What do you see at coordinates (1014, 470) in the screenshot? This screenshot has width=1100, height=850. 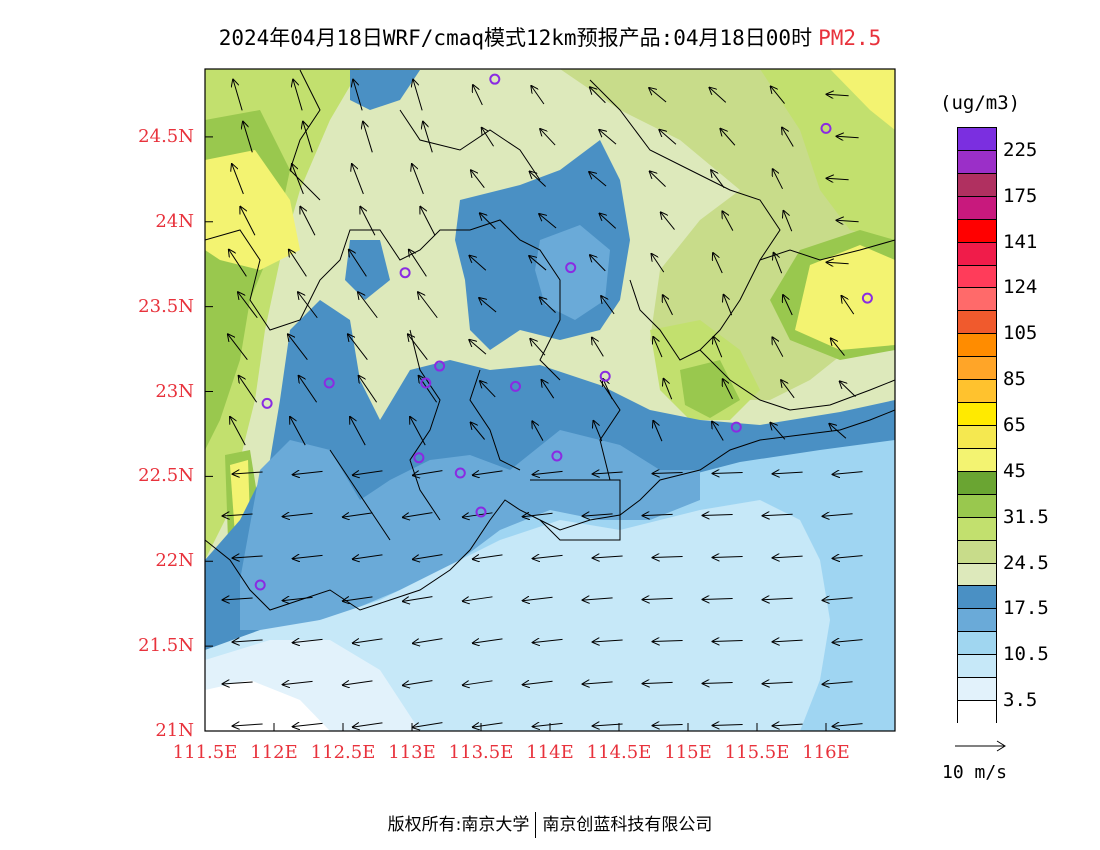 I see `colorbar-label: 45` at bounding box center [1014, 470].